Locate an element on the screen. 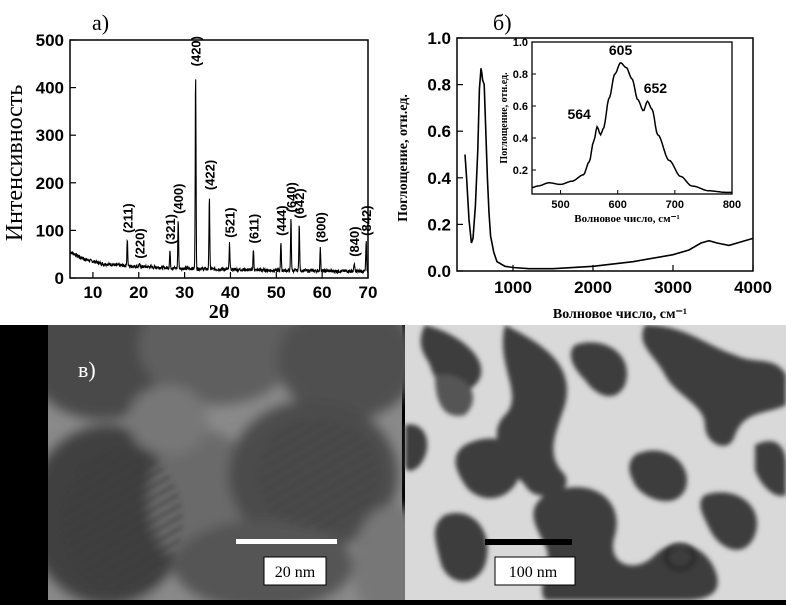 The width and height of the screenshot is (786, 605). ir-spectrum-line is located at coordinates (609, 169).